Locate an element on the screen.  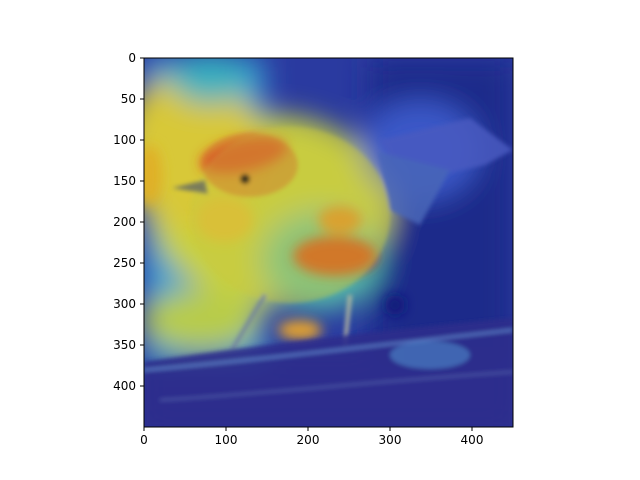
y-tick-label: 400 is located at coordinates (124, 386).